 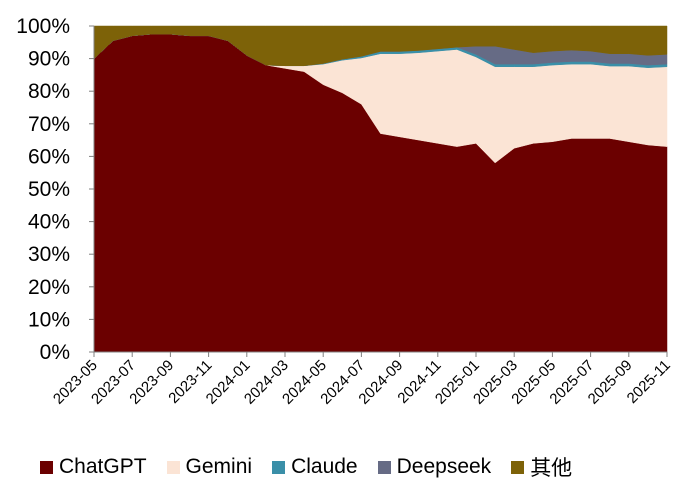 I want to click on legend-label: 其他, so click(x=551, y=468).